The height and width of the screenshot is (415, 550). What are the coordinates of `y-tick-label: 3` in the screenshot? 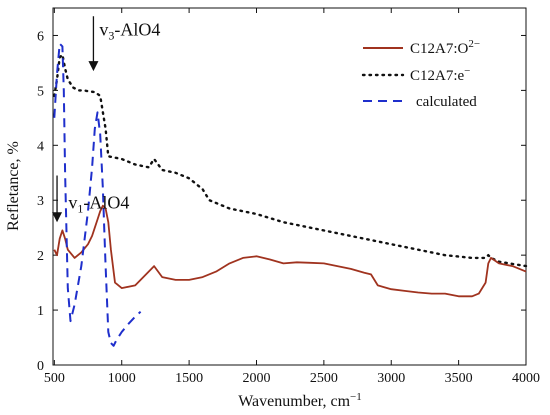 It's located at (40, 201).